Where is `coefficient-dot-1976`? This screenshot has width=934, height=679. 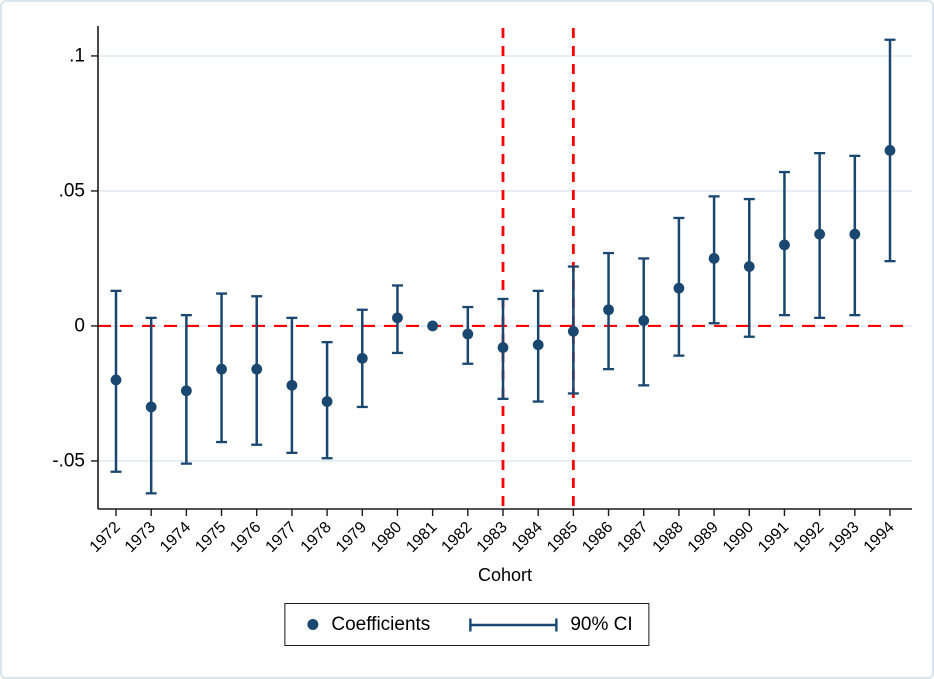
coefficient-dot-1976 is located at coordinates (257, 369).